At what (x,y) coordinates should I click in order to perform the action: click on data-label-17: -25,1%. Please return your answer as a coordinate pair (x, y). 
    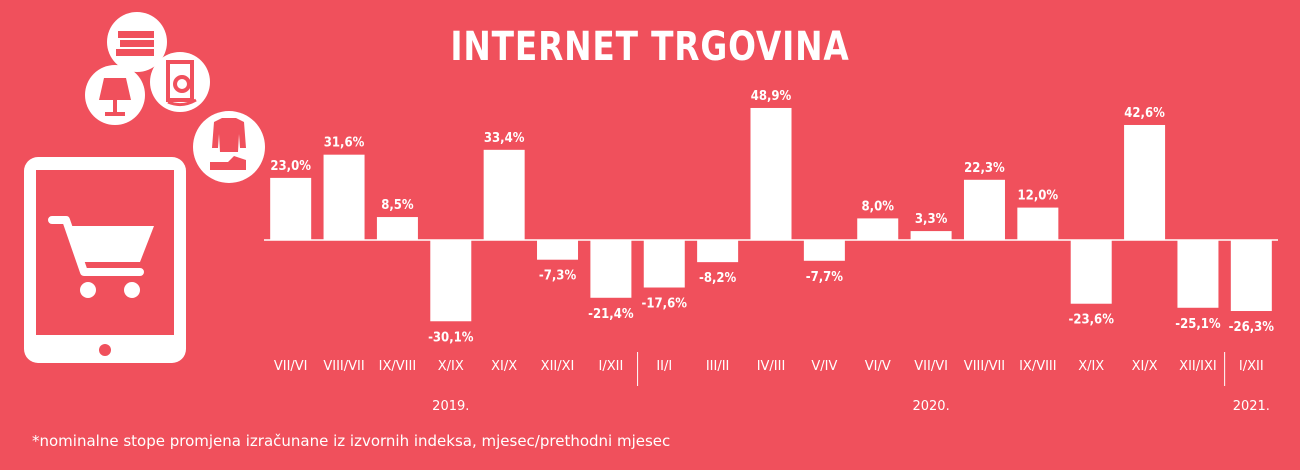
    Looking at the image, I should click on (1198, 324).